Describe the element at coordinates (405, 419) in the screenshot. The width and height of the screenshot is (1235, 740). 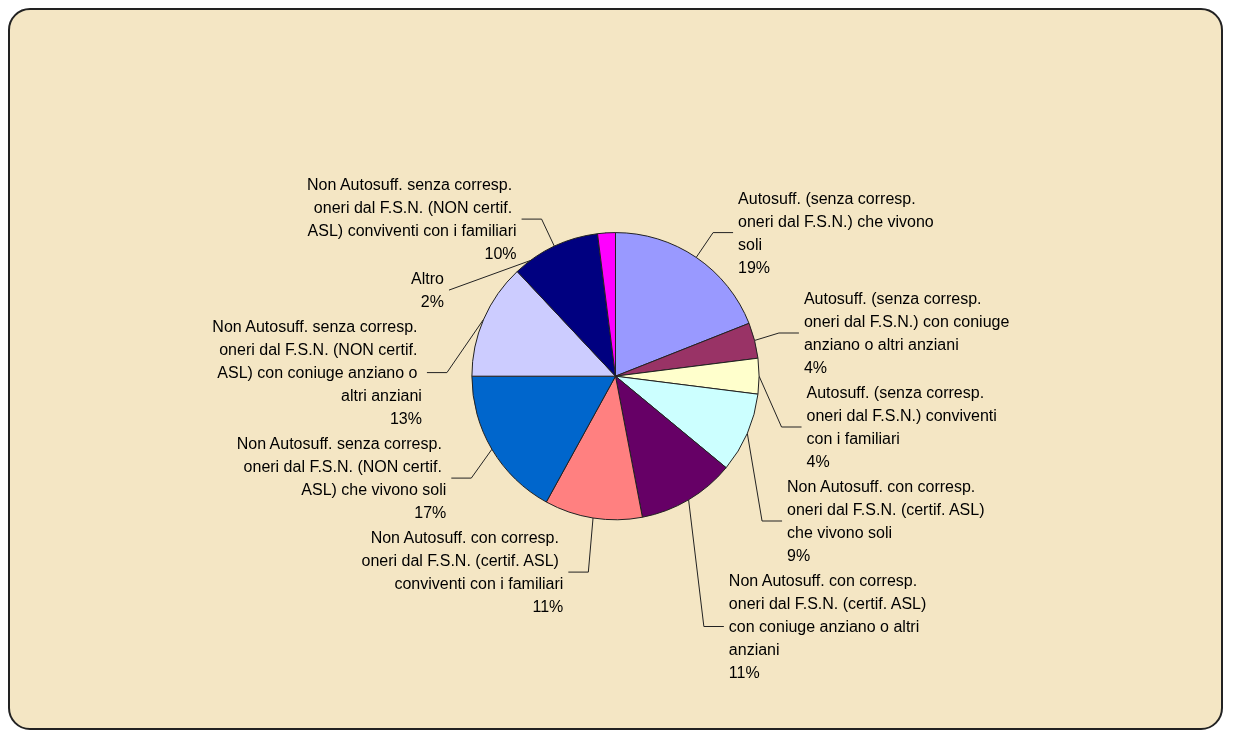
I see `data-label: 13%` at that location.